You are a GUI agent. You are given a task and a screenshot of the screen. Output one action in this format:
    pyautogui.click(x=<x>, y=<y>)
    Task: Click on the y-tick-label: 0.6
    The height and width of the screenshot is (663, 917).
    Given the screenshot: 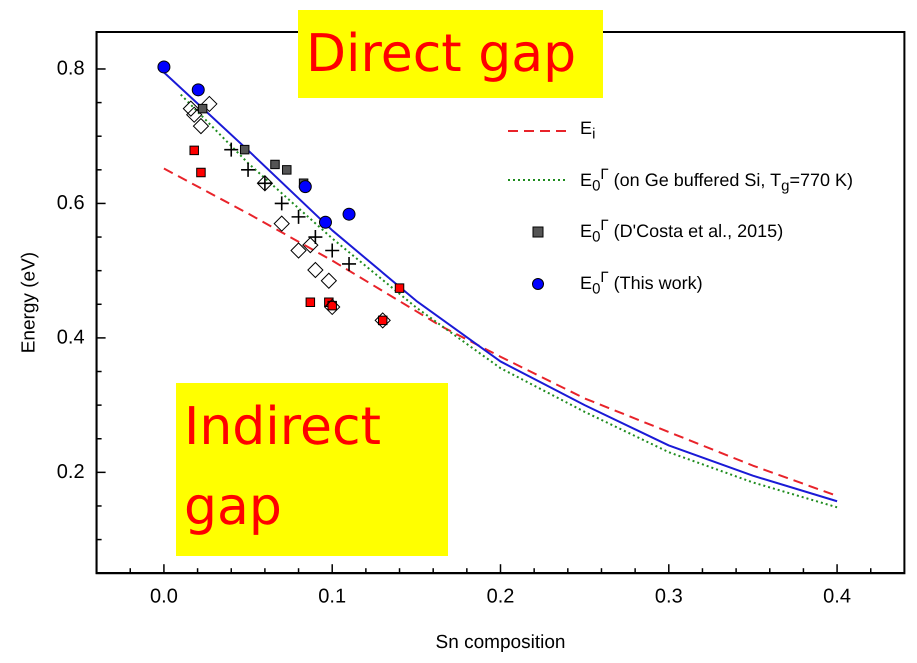 What is the action you would take?
    pyautogui.click(x=70, y=203)
    